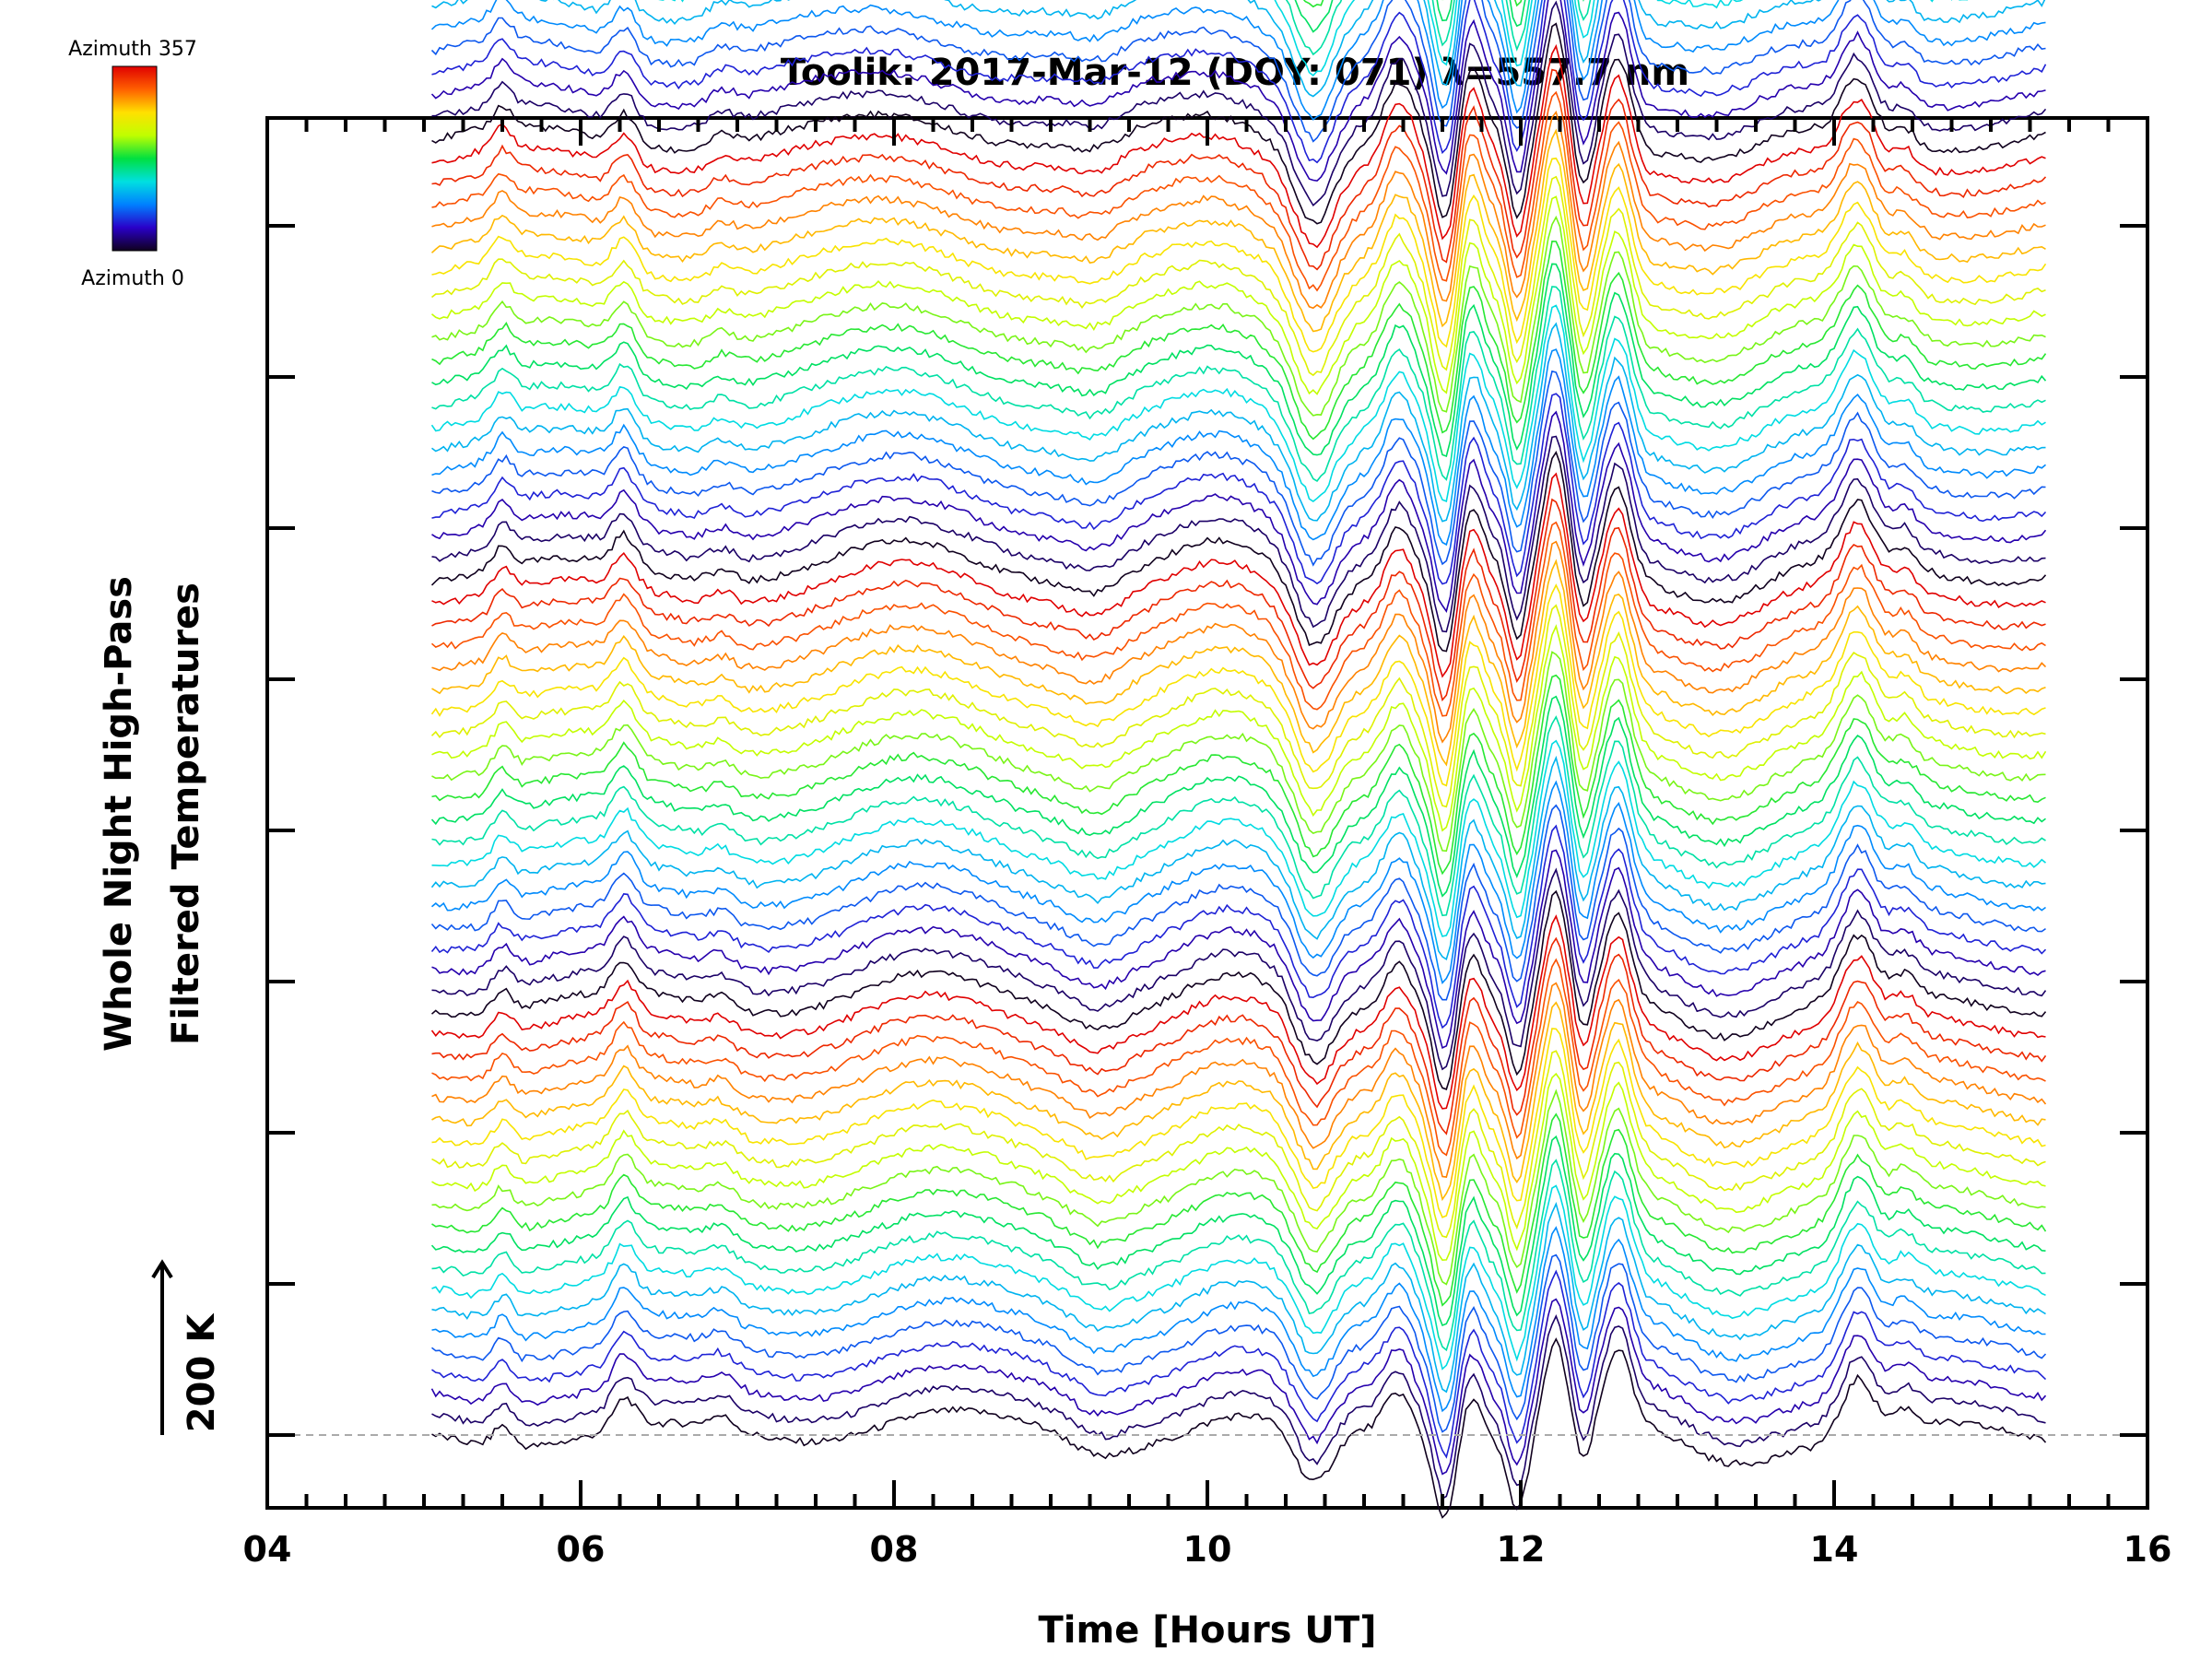 This screenshot has width=2212, height=1659. Describe the element at coordinates (1521, 1549) in the screenshot. I see `x-tick-label: 12` at that location.